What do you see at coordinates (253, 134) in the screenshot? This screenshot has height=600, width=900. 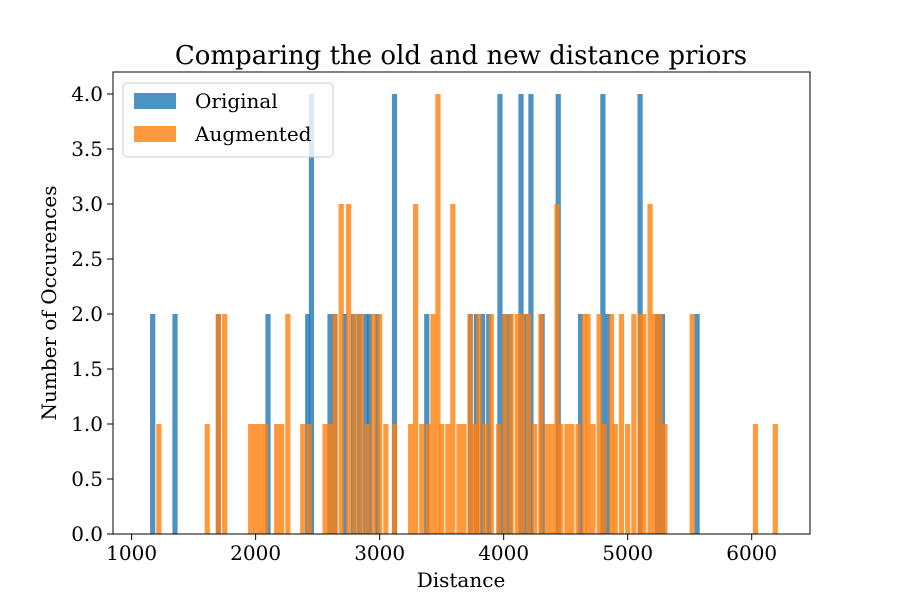 I see `legend-label-augmented: Augmented` at bounding box center [253, 134].